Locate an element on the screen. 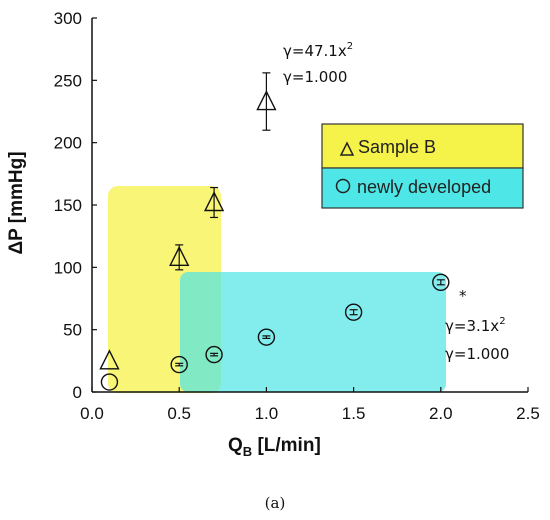  y-tick-label: 200 is located at coordinates (68, 143).